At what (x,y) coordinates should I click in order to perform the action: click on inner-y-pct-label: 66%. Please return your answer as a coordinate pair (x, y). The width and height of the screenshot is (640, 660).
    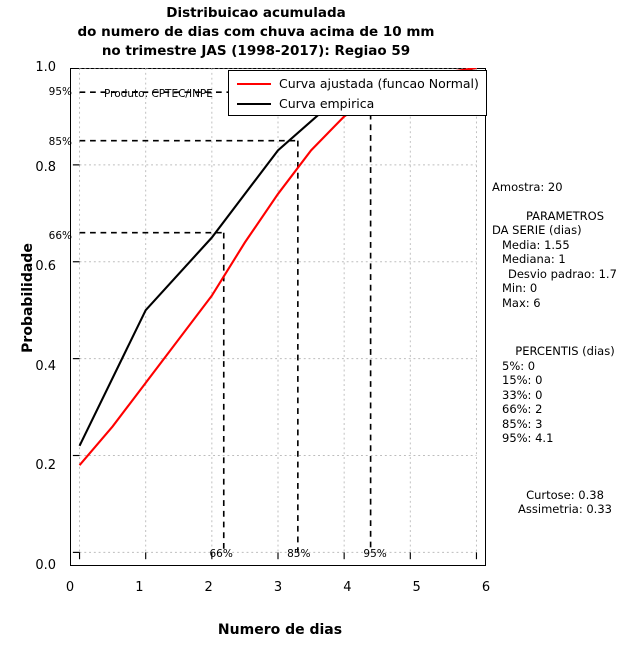
    Looking at the image, I should click on (60, 236).